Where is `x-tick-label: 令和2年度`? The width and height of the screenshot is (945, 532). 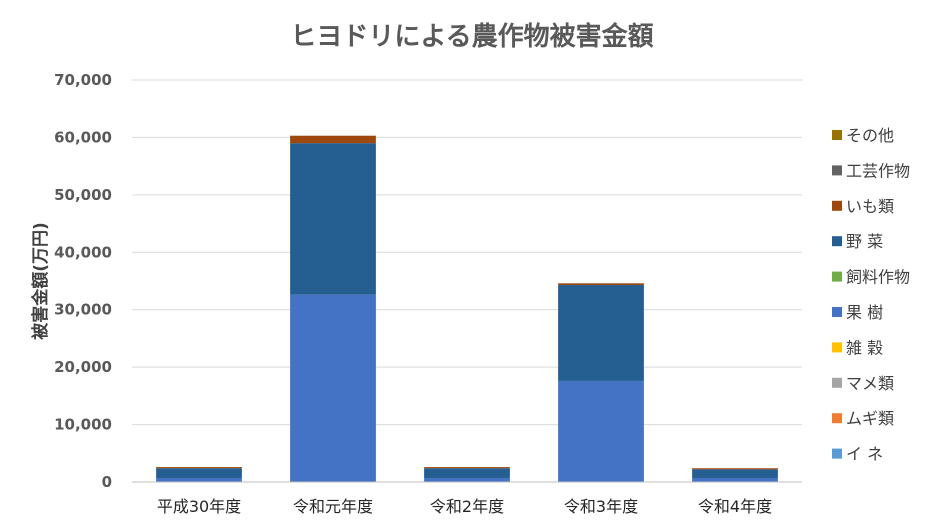
x-tick-label: 令和2年度 is located at coordinates (467, 506).